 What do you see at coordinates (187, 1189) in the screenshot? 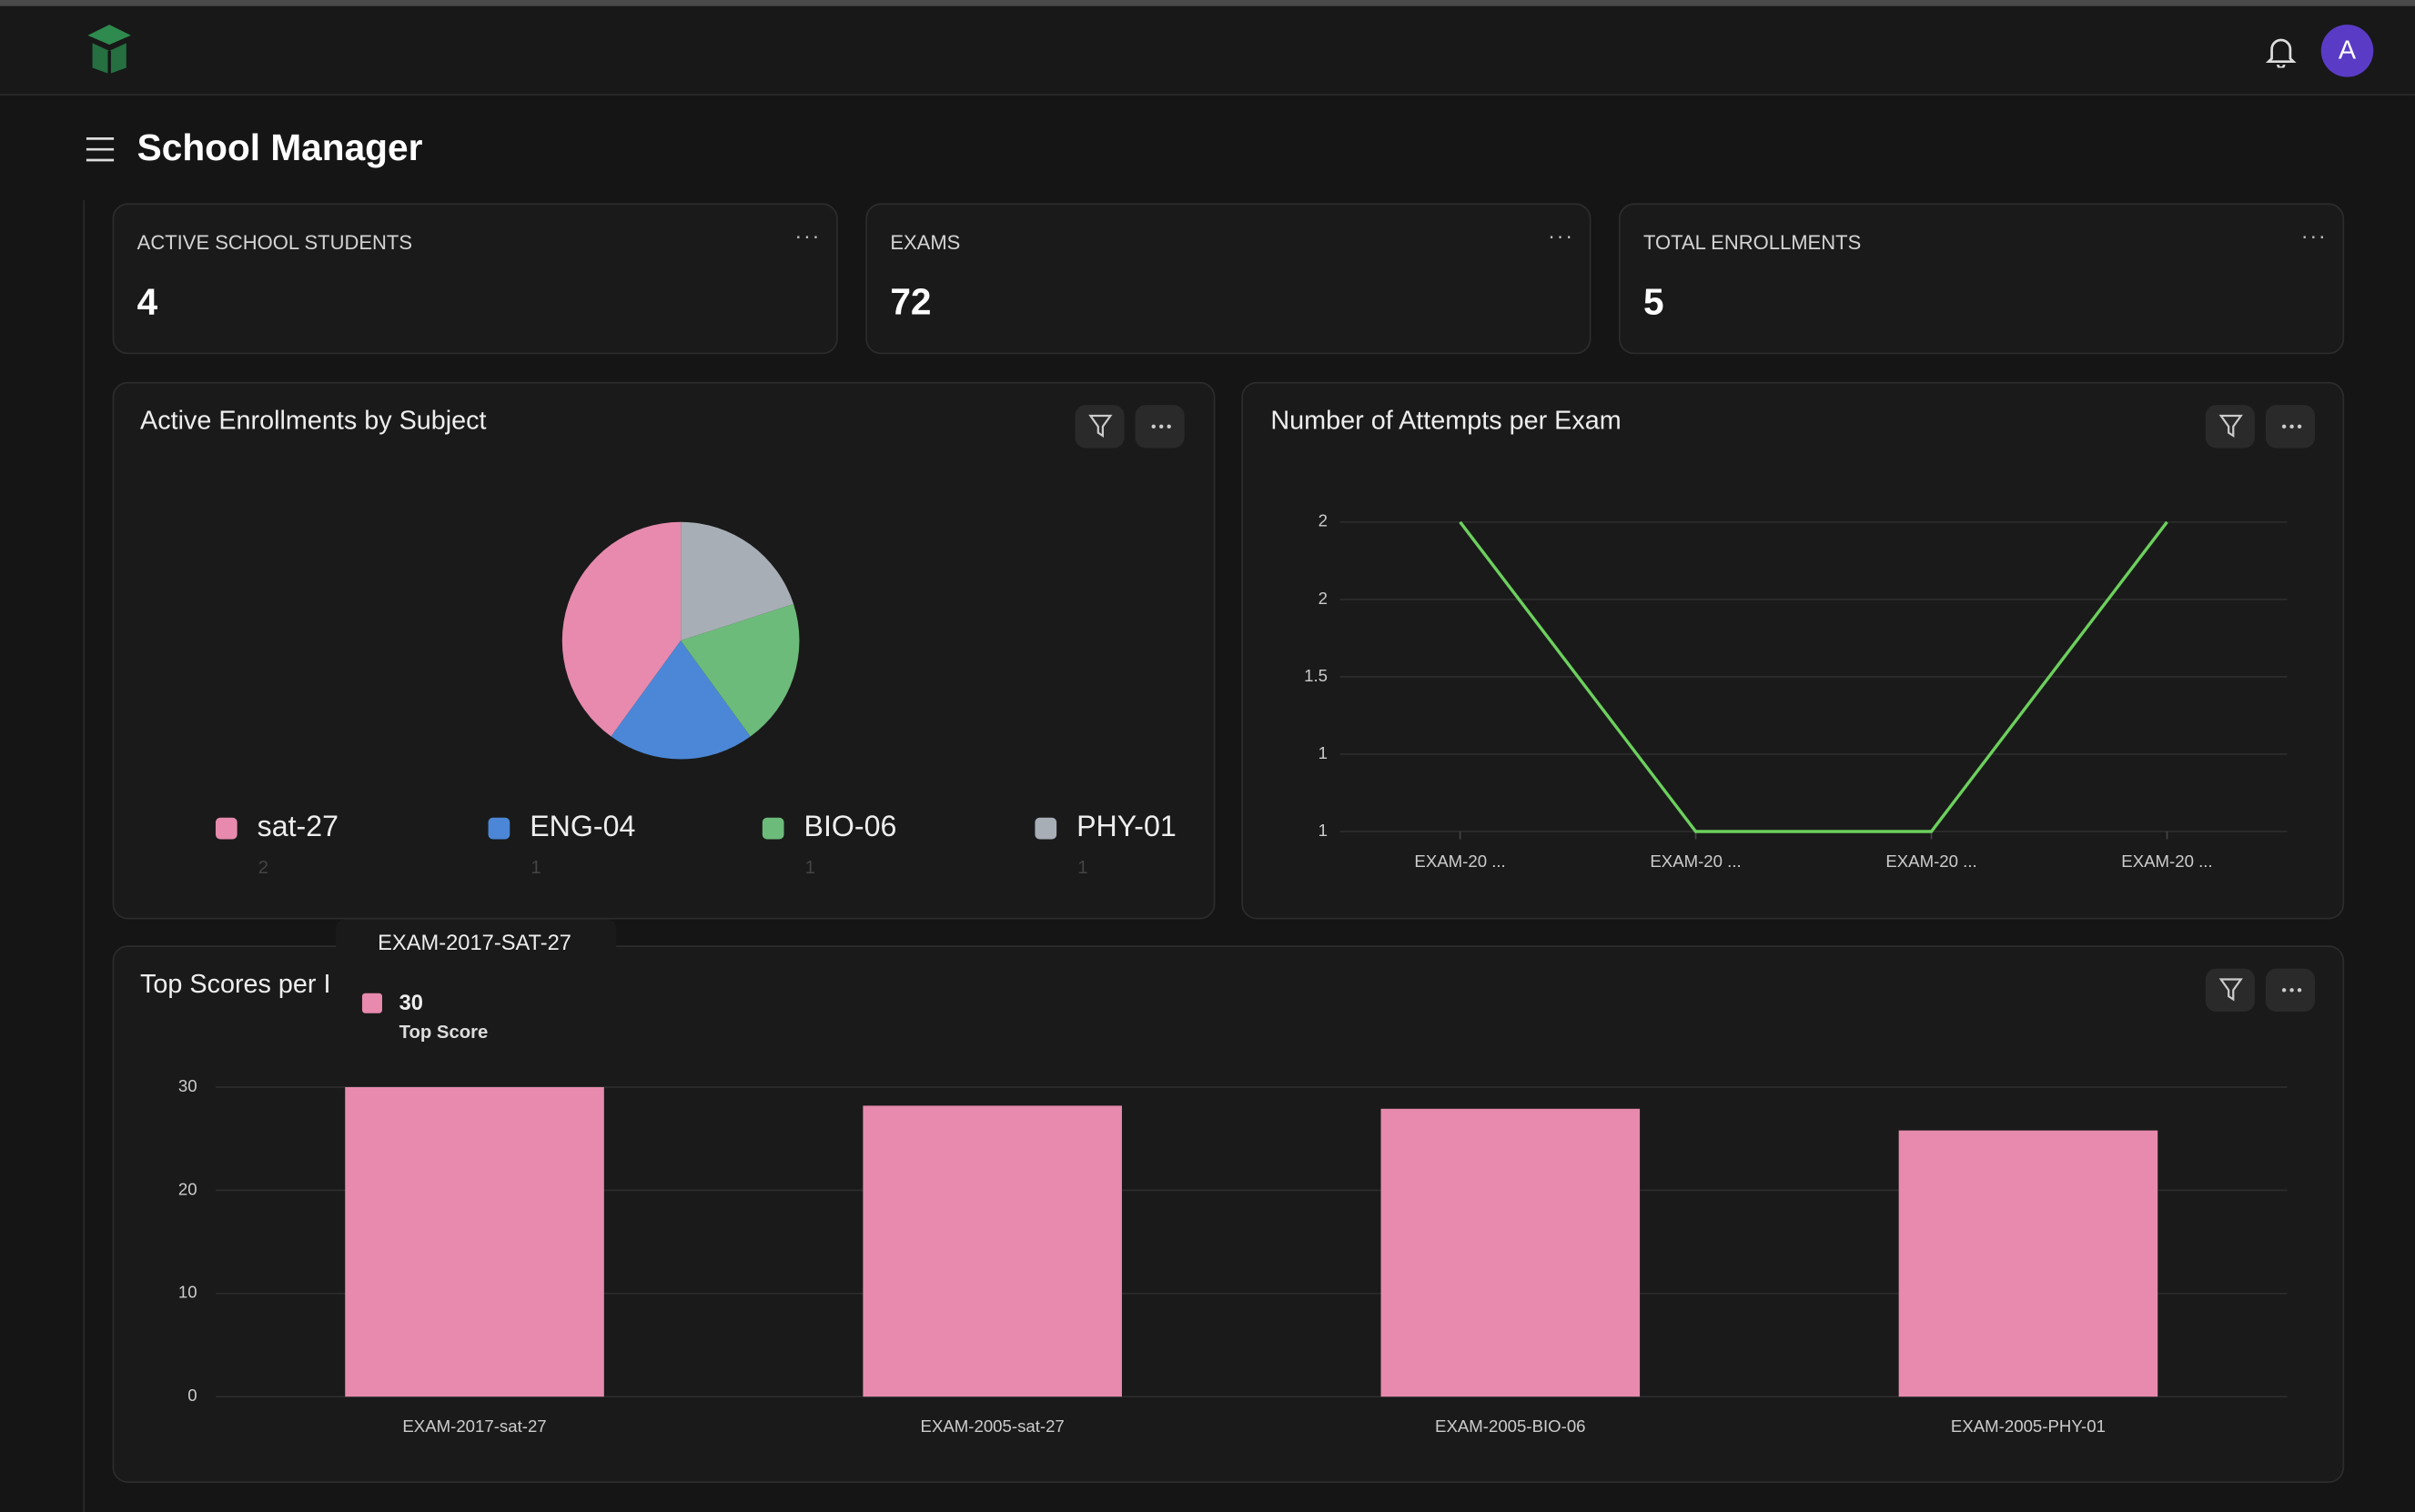
I see `y-tick-label: 20` at bounding box center [187, 1189].